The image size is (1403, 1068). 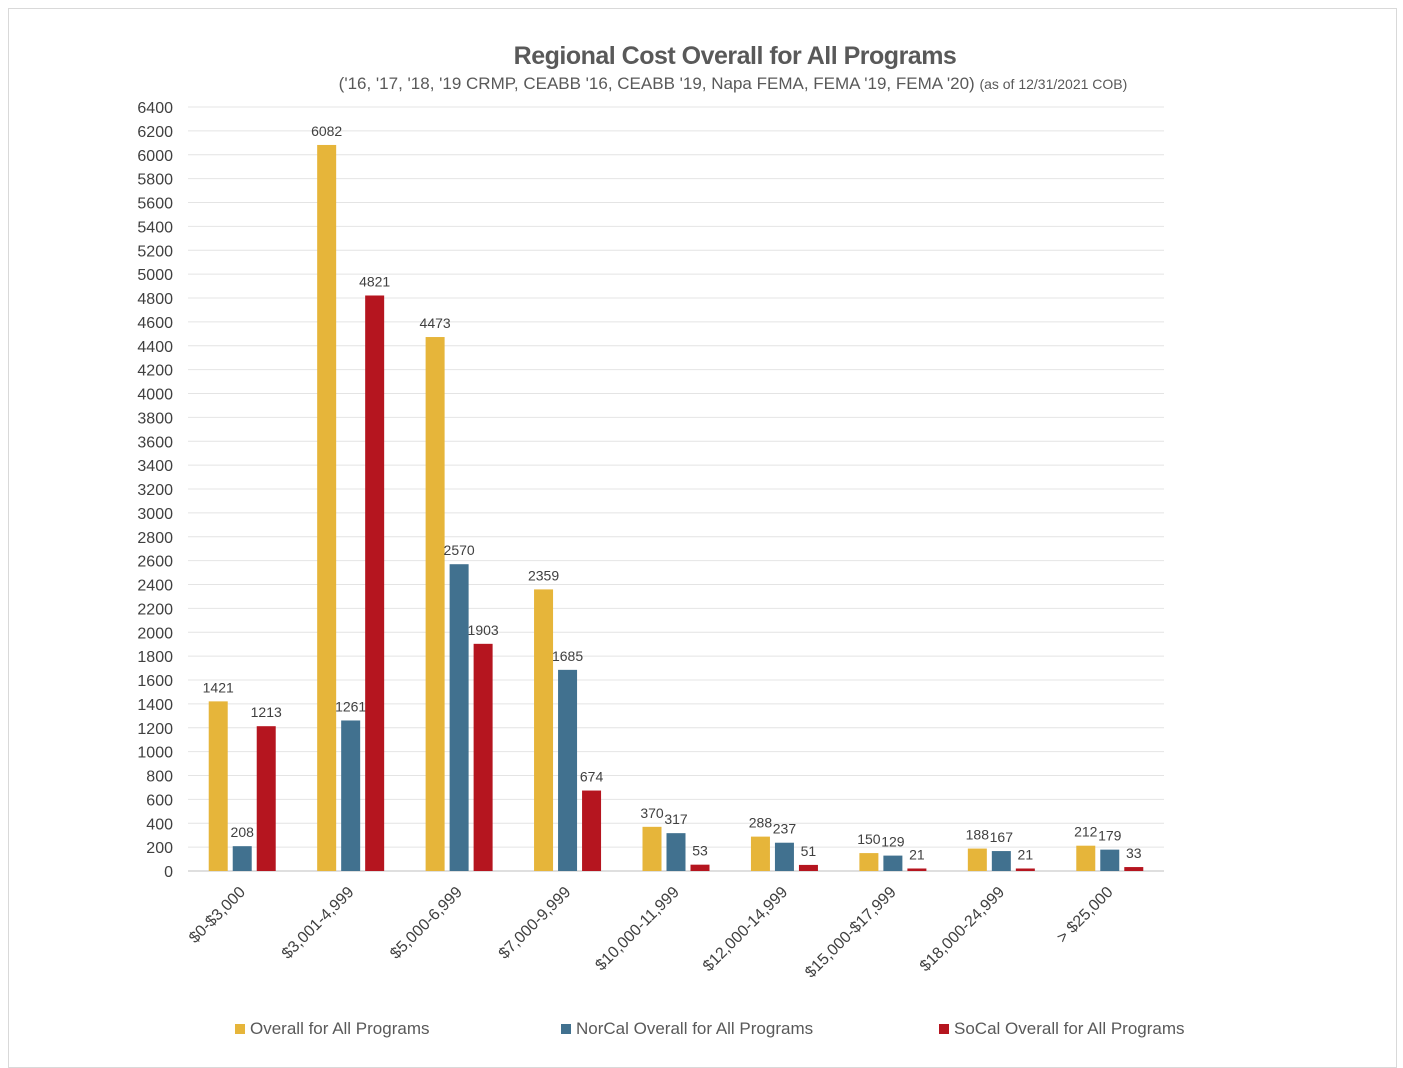 What do you see at coordinates (155, 299) in the screenshot?
I see `y-tick-label: 4800` at bounding box center [155, 299].